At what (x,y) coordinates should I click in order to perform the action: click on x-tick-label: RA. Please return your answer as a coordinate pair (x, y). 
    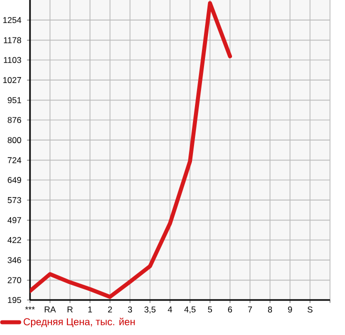
    Looking at the image, I should click on (50, 309).